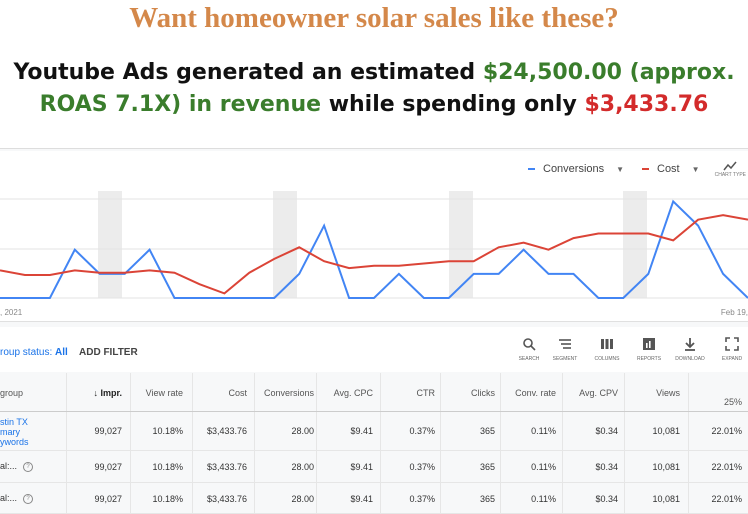  I want to click on roas-text: ROAS 7.1X) in revenue, so click(180, 104).